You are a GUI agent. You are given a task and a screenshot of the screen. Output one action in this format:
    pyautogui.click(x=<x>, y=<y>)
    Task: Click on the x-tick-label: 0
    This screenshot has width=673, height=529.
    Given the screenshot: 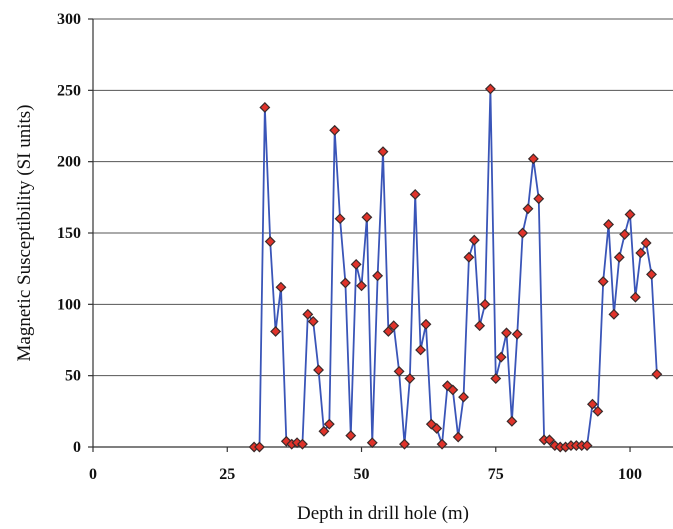 What is the action you would take?
    pyautogui.click(x=93, y=474)
    